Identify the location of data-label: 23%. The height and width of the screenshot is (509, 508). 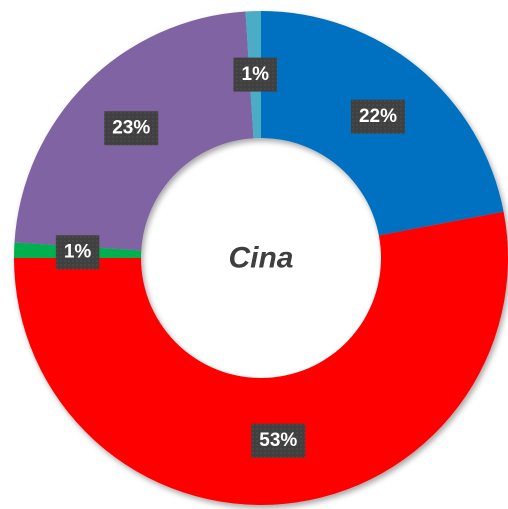
(131, 128).